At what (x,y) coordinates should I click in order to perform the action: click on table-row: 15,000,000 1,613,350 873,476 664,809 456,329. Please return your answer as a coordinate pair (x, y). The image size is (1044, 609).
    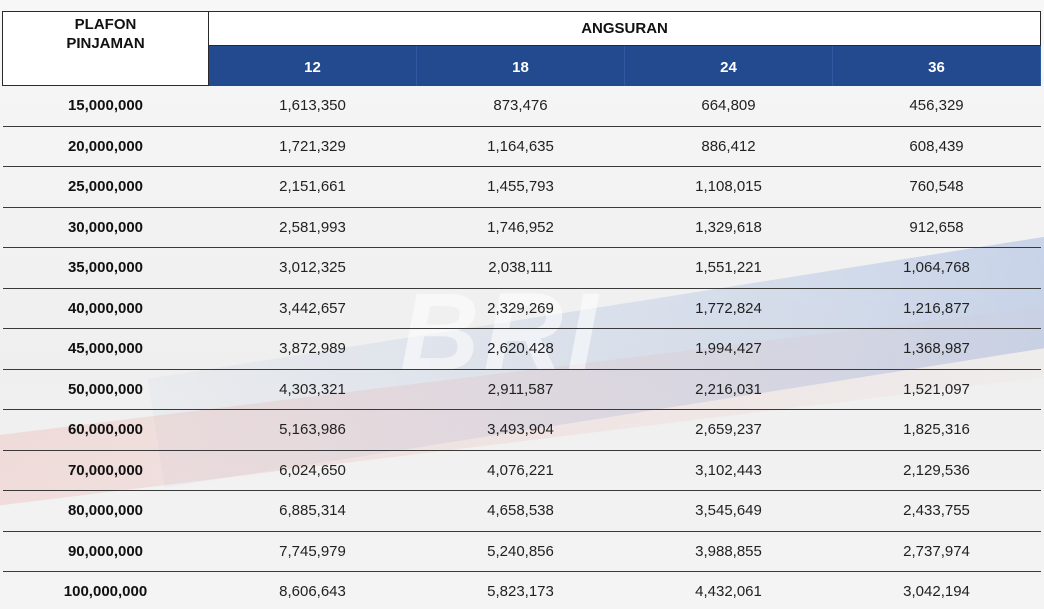
    Looking at the image, I should click on (521, 106).